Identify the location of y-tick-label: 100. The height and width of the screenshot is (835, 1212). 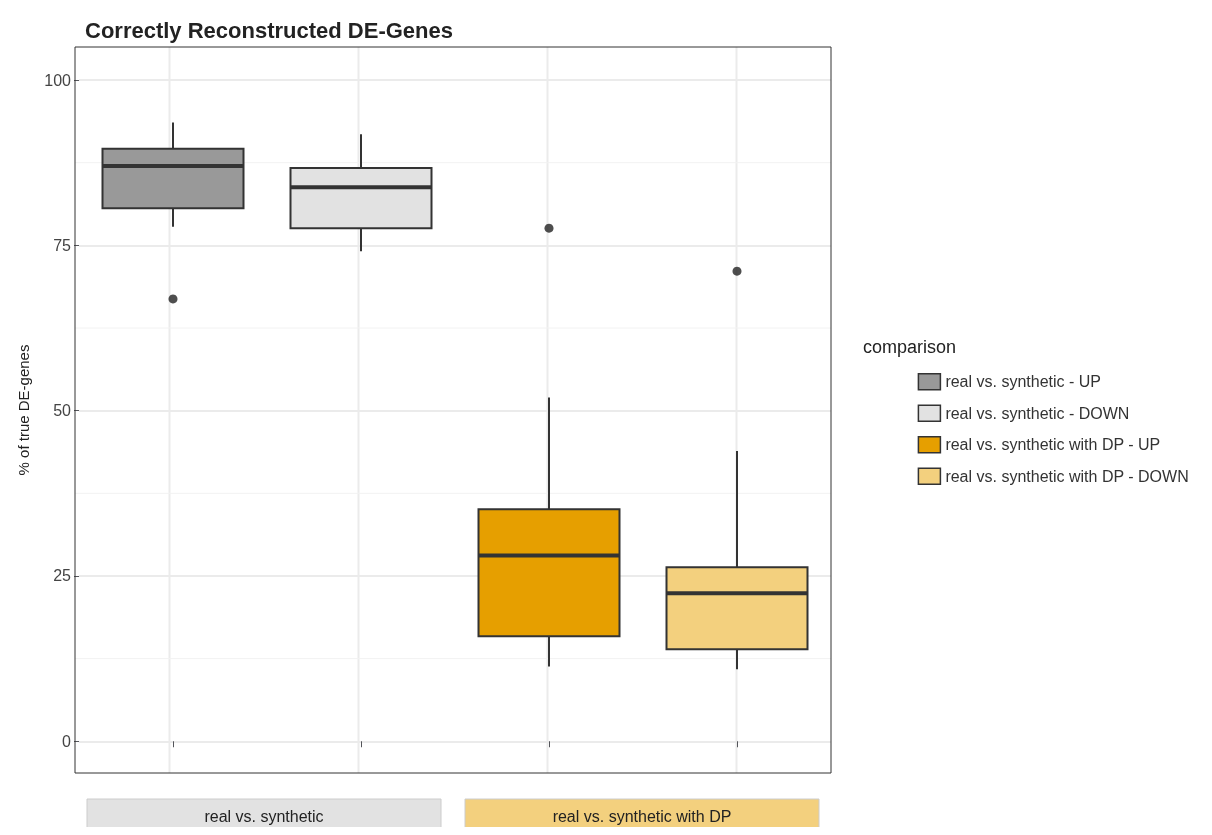
(58, 80).